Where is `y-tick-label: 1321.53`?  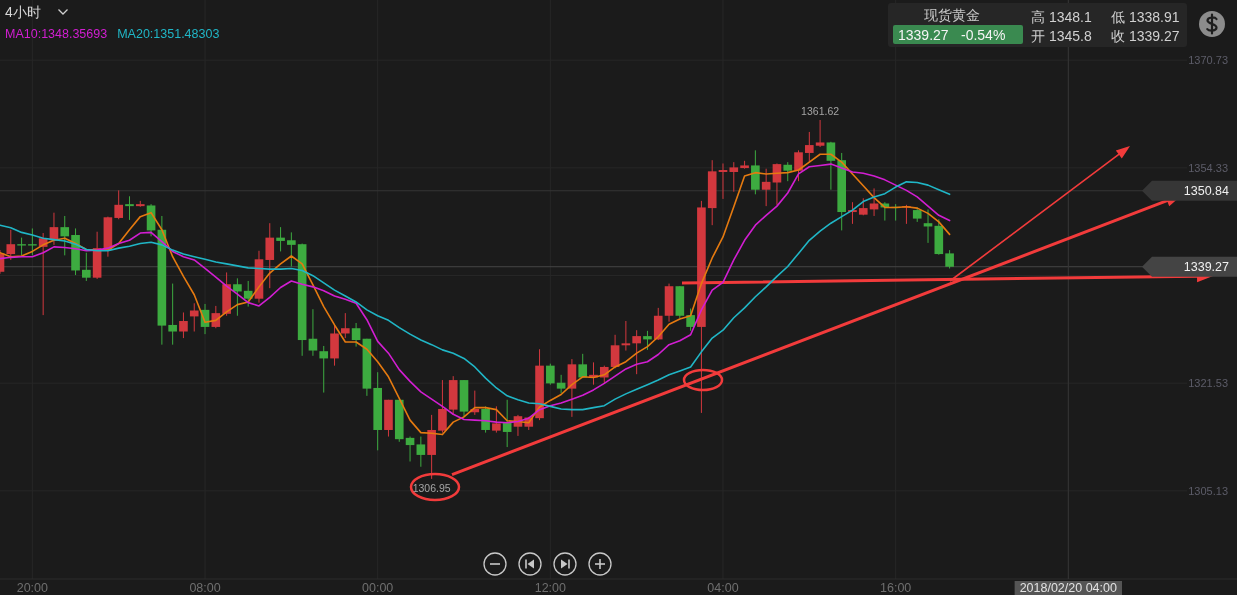
y-tick-label: 1321.53 is located at coordinates (1208, 383).